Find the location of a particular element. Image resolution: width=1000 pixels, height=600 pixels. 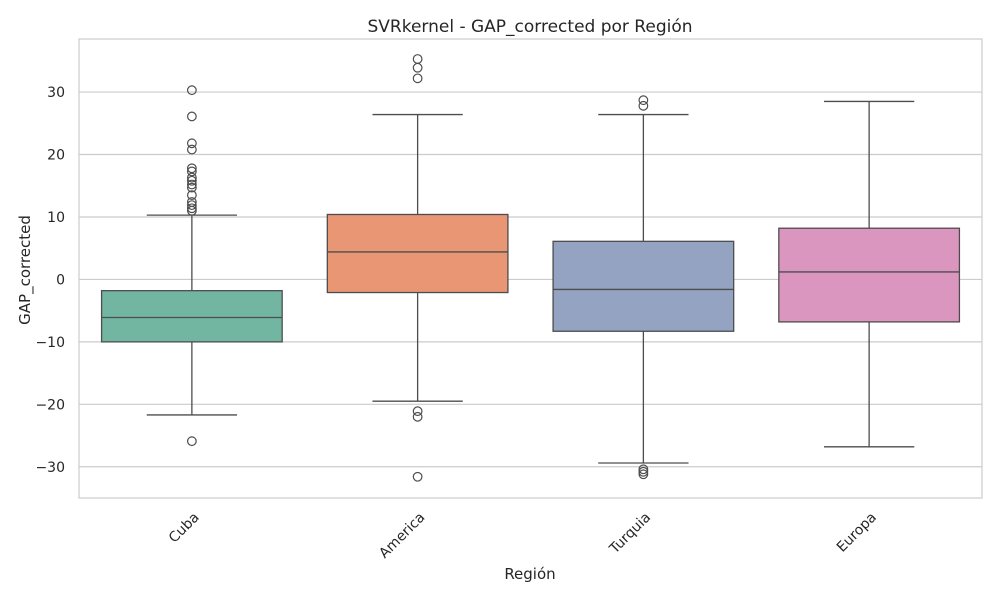

y-axis-ticks: −30 −20 −10 0 10 20 30 is located at coordinates (50, 280).